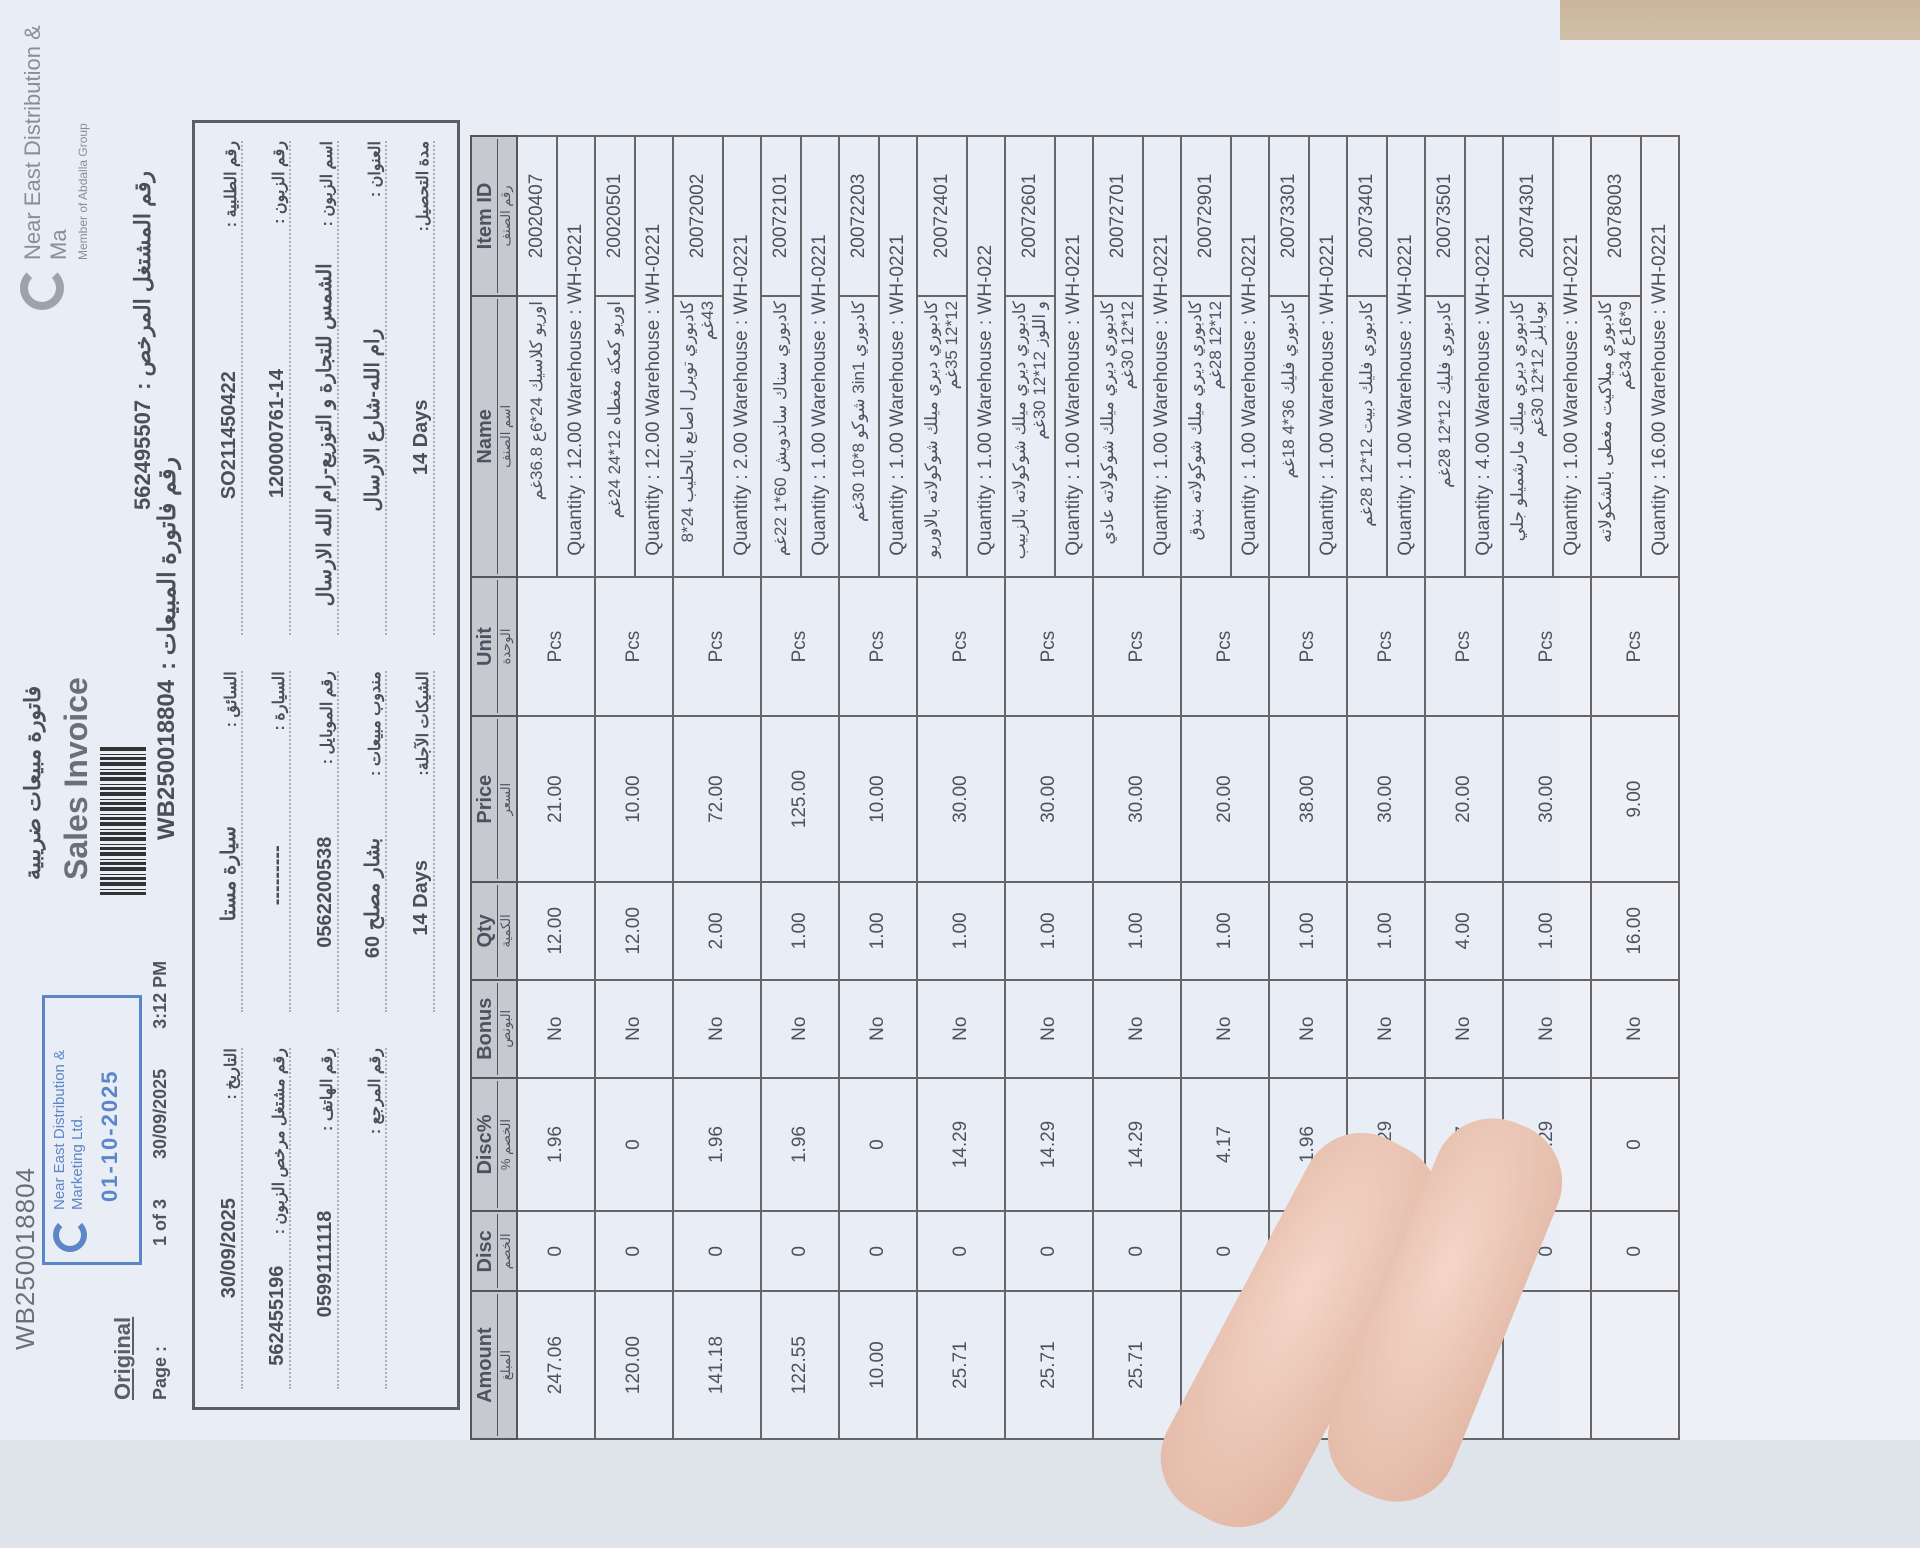  What do you see at coordinates (485, 799) in the screenshot?
I see `column-header-en: Price` at bounding box center [485, 799].